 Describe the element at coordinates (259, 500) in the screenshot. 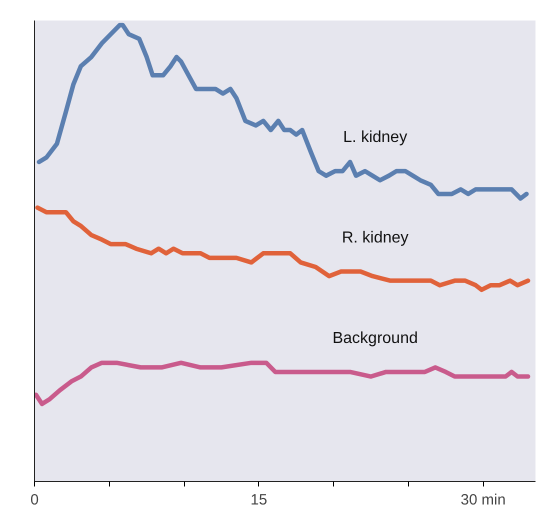

I see `x-tick-label: 15` at that location.